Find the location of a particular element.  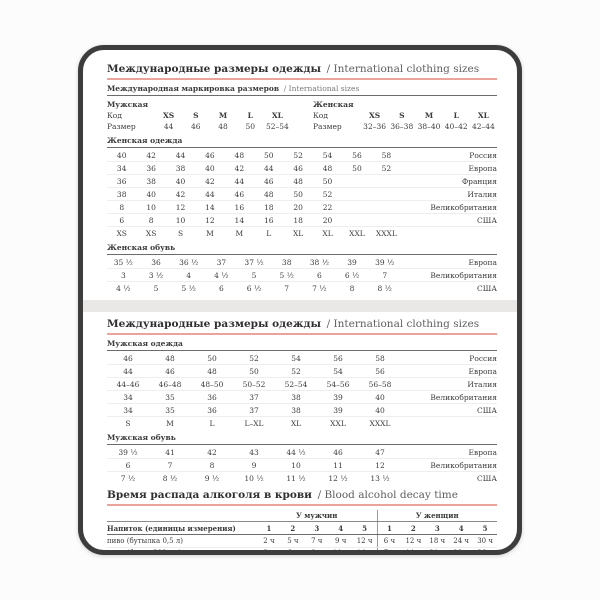

size-cells: 38 40 42 44 46 48 50 52 is located at coordinates (254, 194).